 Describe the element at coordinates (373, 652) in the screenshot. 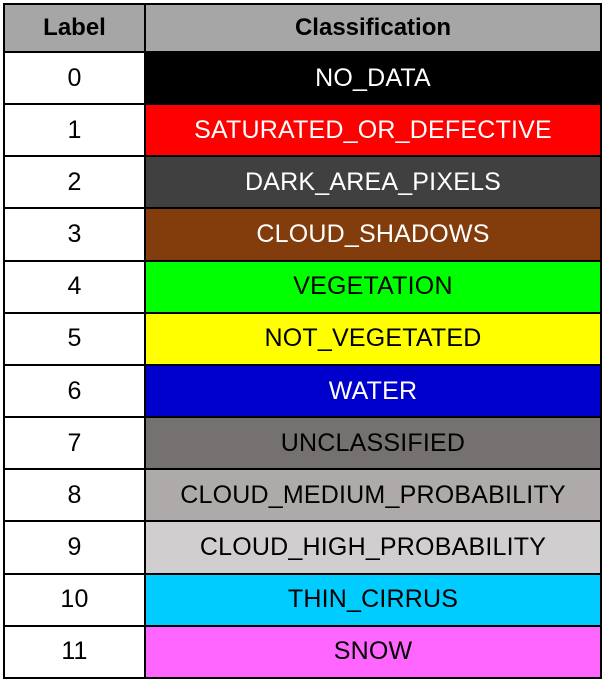

I see `classification-cell: SNOW` at that location.